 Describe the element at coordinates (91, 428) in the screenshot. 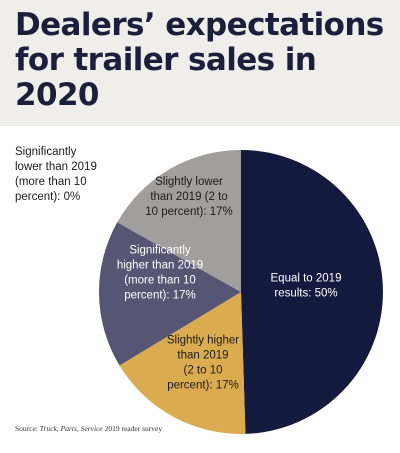

I see `source-service: Service` at that location.